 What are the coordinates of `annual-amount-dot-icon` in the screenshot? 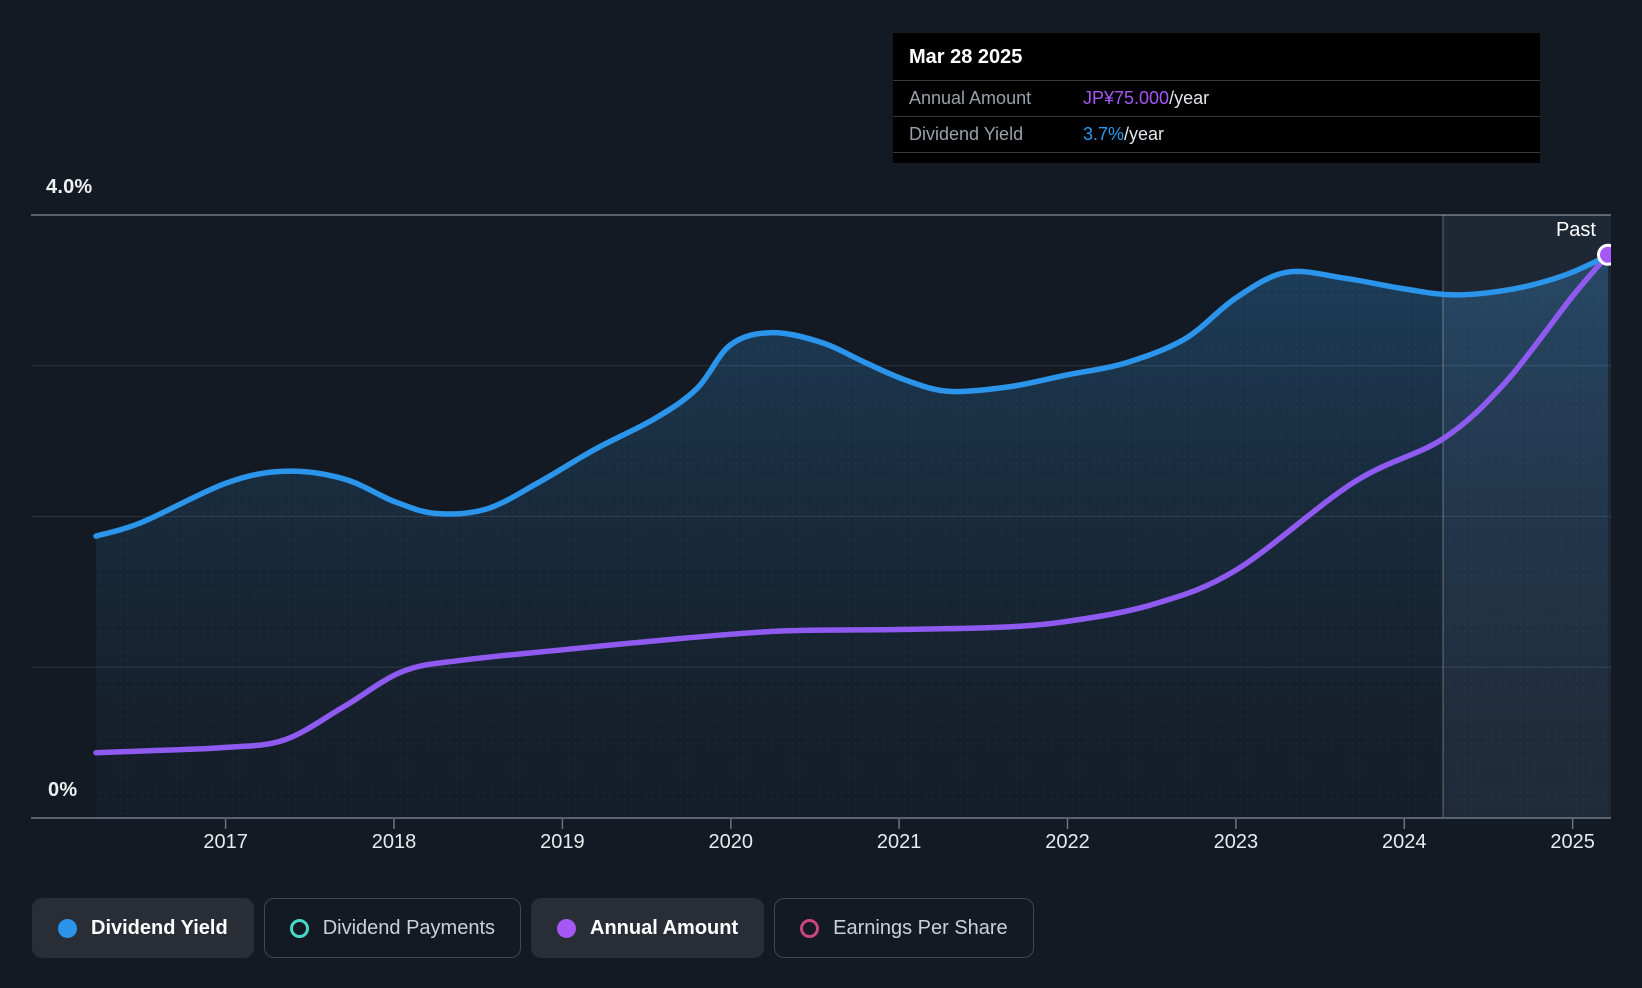 It's located at (567, 928).